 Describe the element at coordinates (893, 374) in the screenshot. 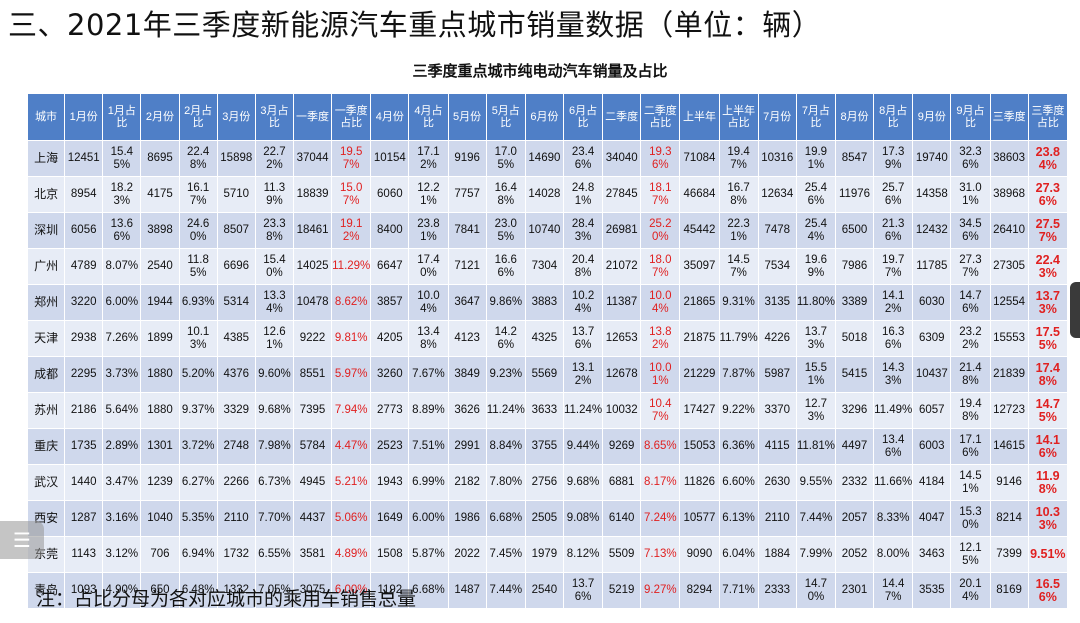

I see `table-cell: 14.33%` at that location.